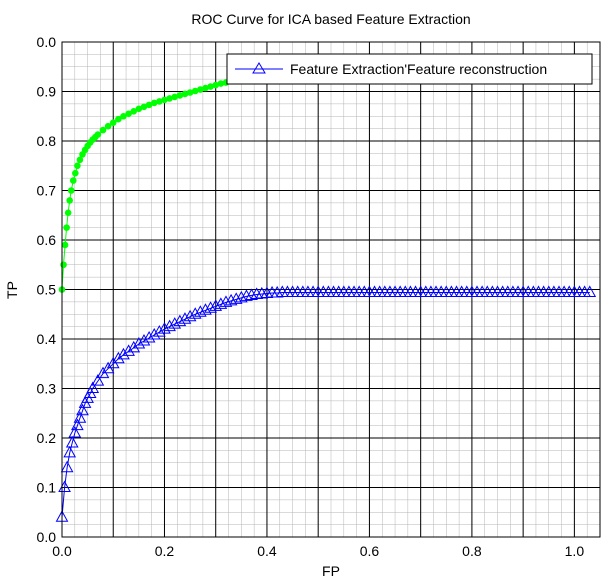 The height and width of the screenshot is (582, 601). What do you see at coordinates (165, 551) in the screenshot?
I see `x-tick-label: 0.2` at bounding box center [165, 551].